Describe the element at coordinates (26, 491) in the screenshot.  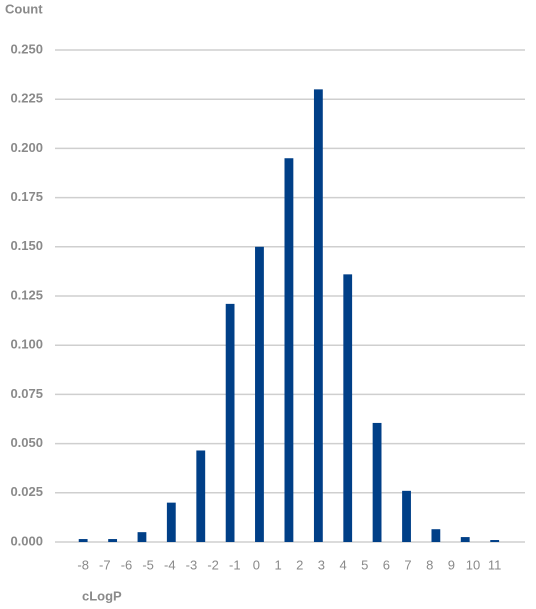
I see `y-tick-label: 0.025` at that location.